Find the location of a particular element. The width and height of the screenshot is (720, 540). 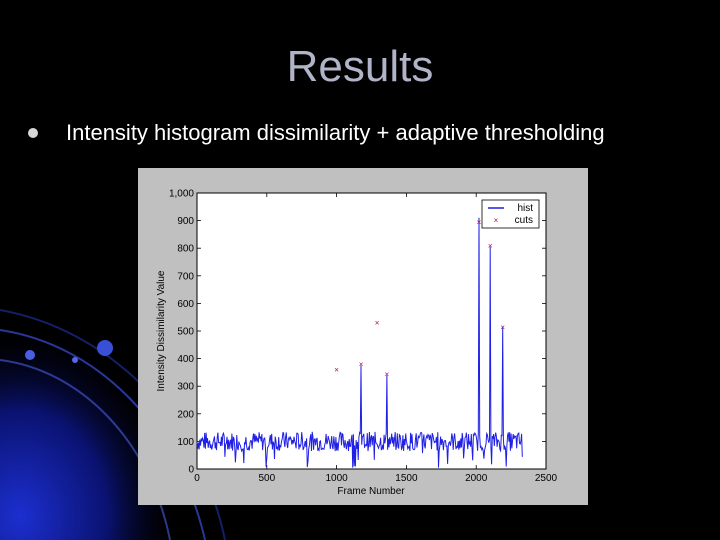

legend: hist × cuts is located at coordinates (510, 214).